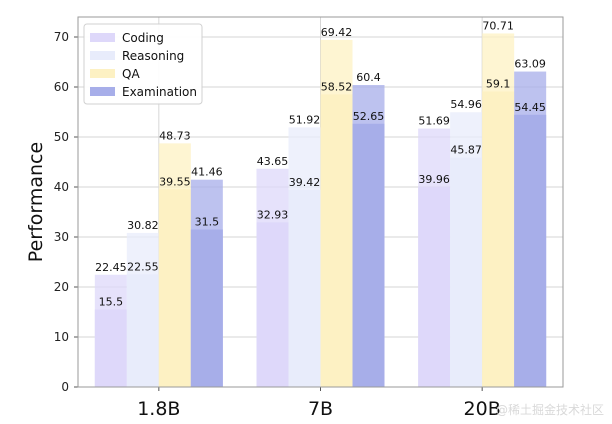 This screenshot has height=424, width=612. Describe the element at coordinates (65, 387) in the screenshot. I see `y-tick-label: 0` at that location.